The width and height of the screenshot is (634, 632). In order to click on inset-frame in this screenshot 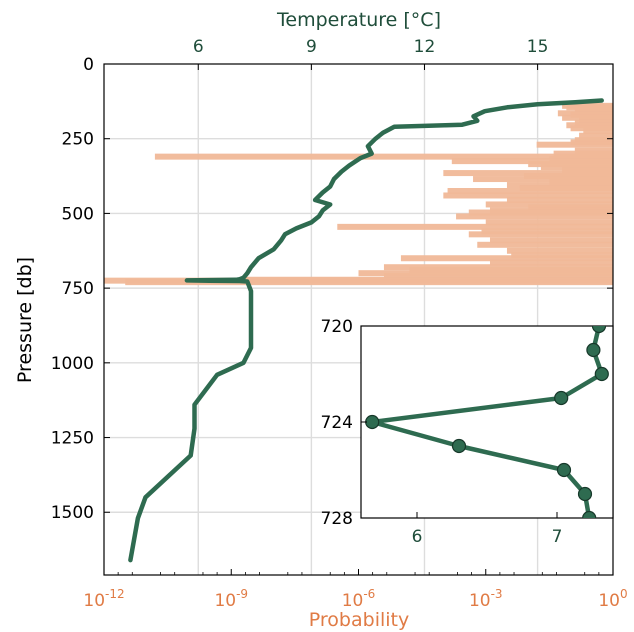, I will do `click(487, 422)`.